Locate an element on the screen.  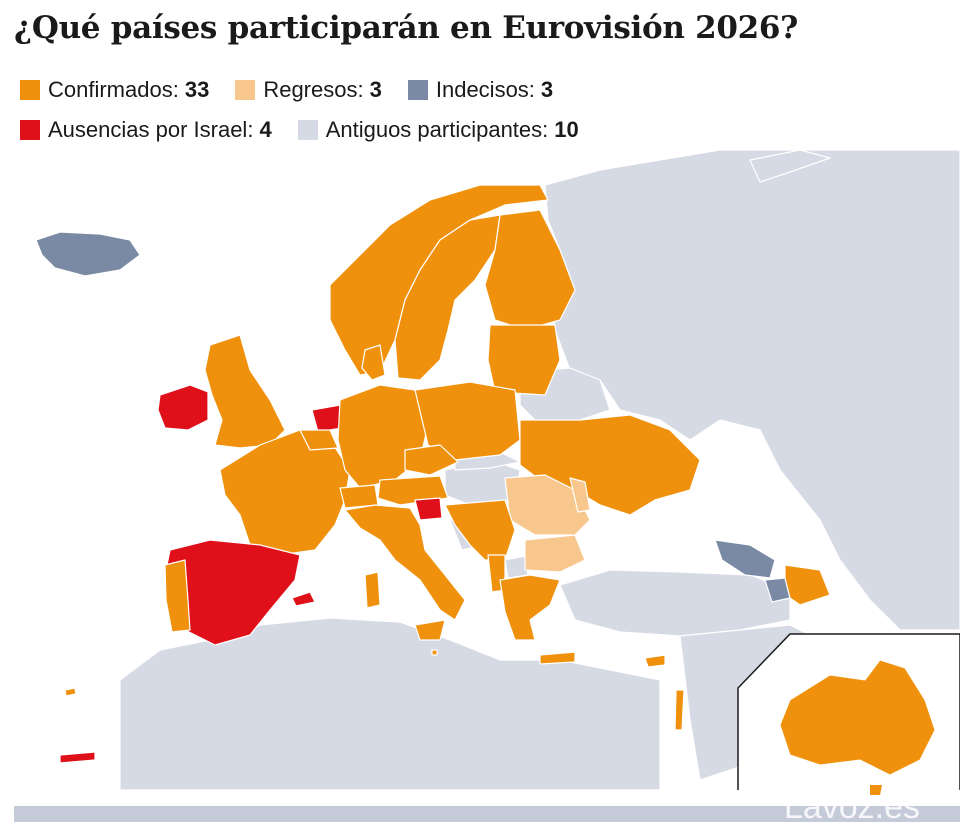
region-australia is located at coordinates (857, 717).